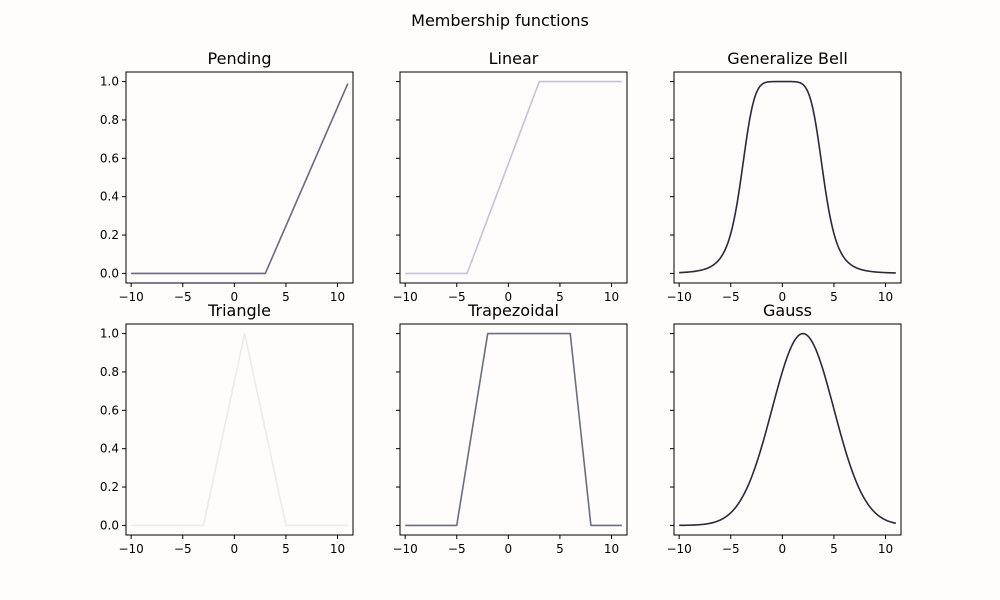 The width and height of the screenshot is (1000, 600). I want to click on series-line-linear, so click(513, 177).